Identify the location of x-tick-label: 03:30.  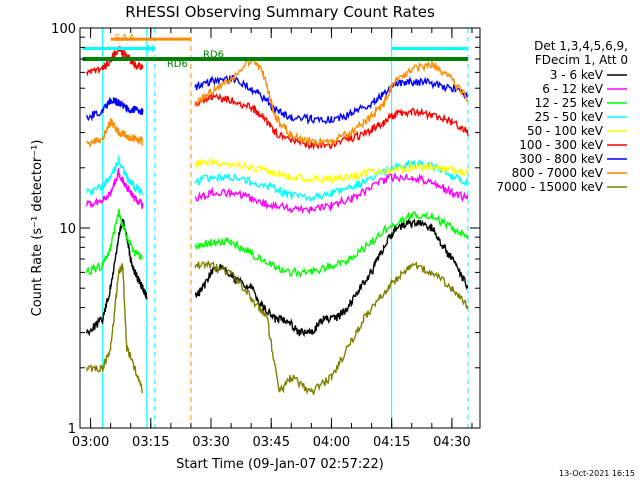
(210, 442).